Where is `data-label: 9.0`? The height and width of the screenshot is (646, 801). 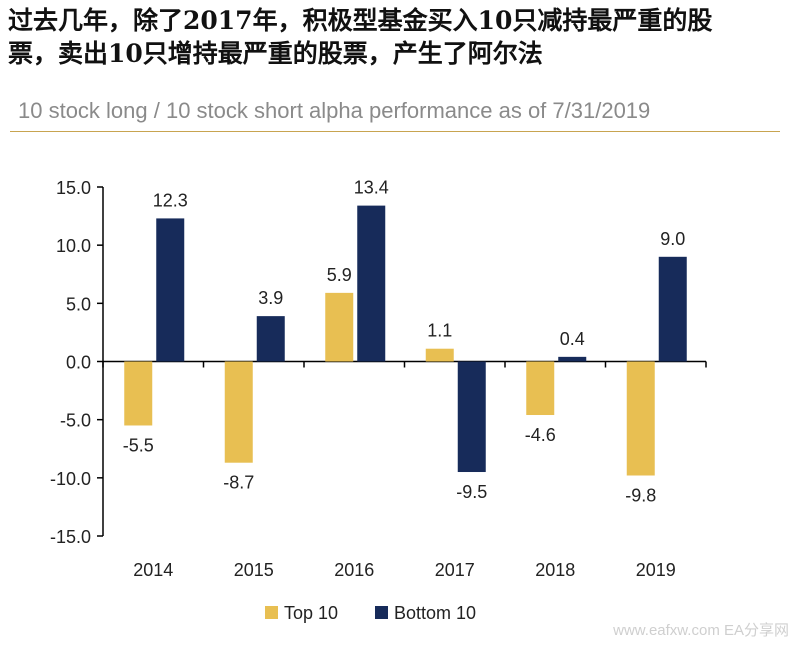 data-label: 9.0 is located at coordinates (672, 239).